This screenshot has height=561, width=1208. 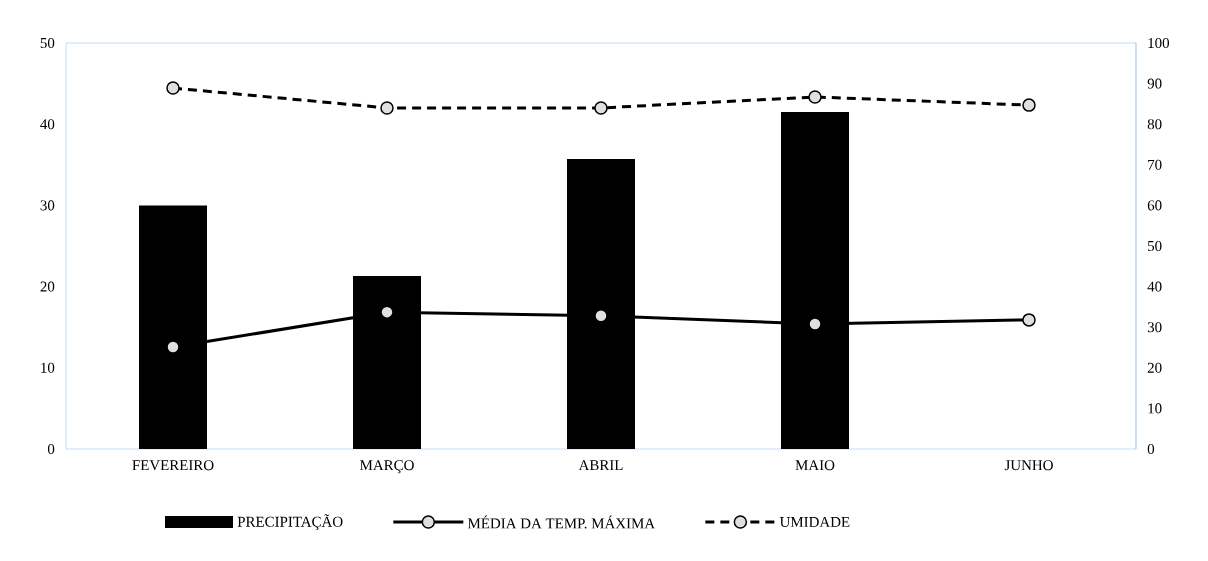 I want to click on legend-label: PRECIPITAÇÃO, so click(x=290, y=522).